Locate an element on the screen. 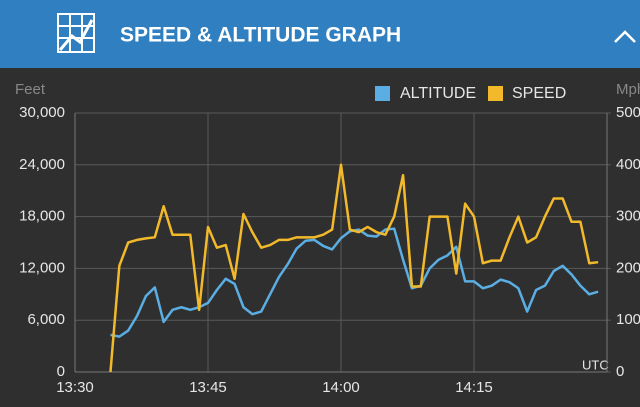 The width and height of the screenshot is (640, 407). y-tick-label: 6,000 is located at coordinates (46, 319).